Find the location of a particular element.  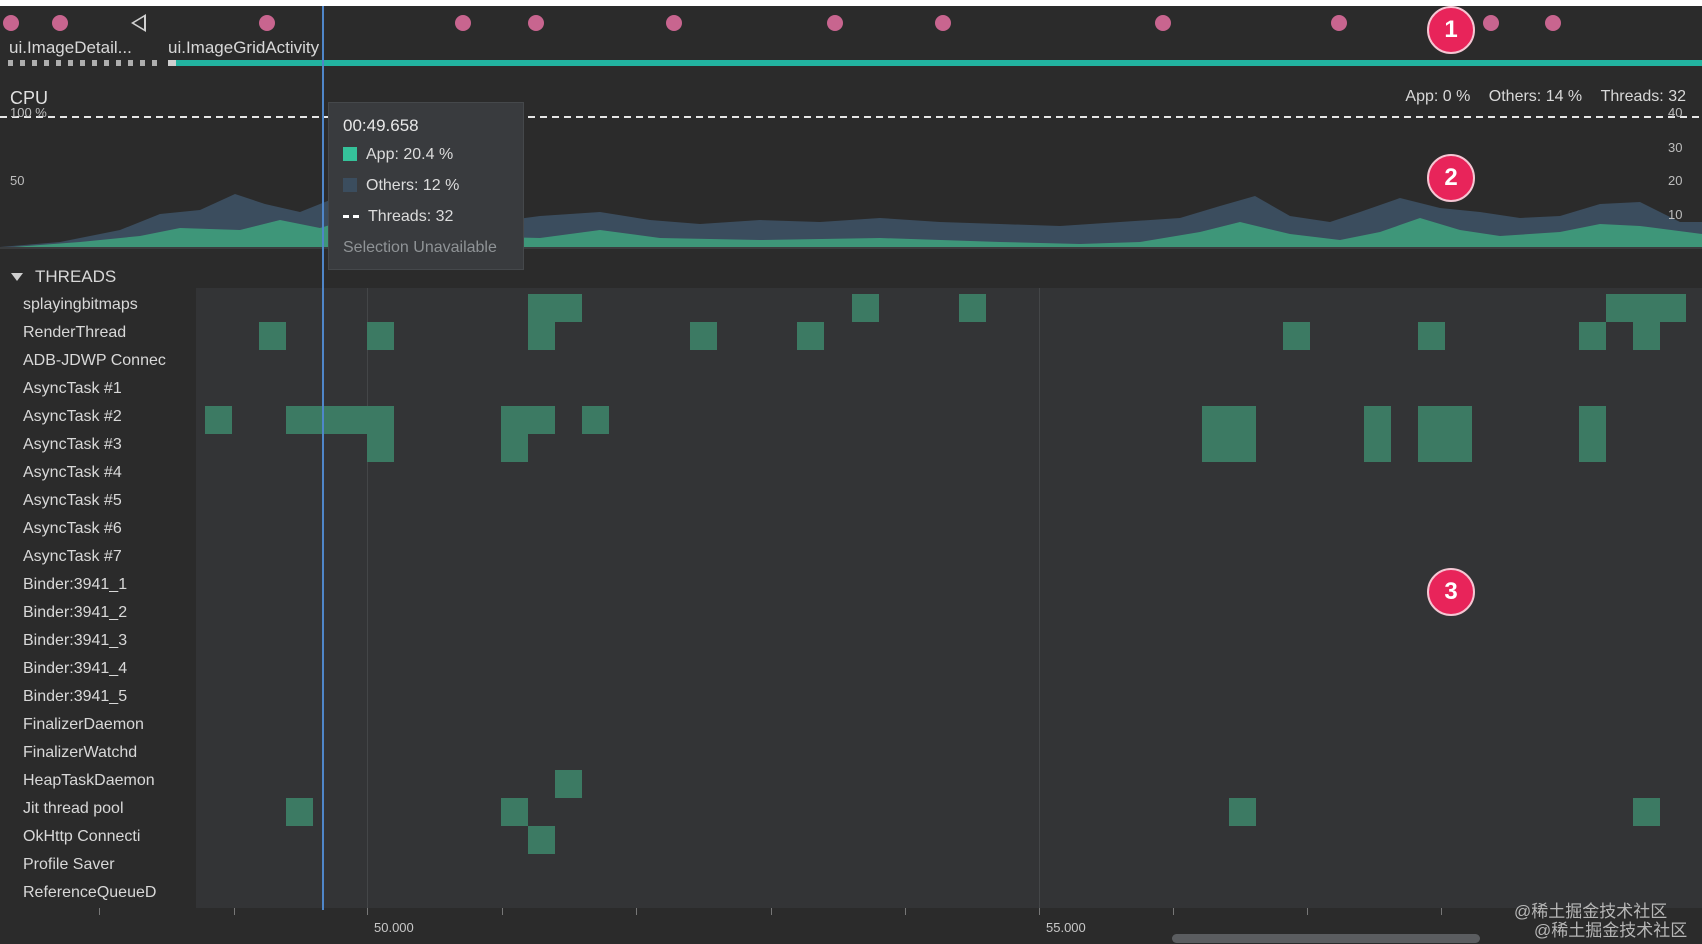

thread-name: ADB-JDWP Connec is located at coordinates (94, 360).